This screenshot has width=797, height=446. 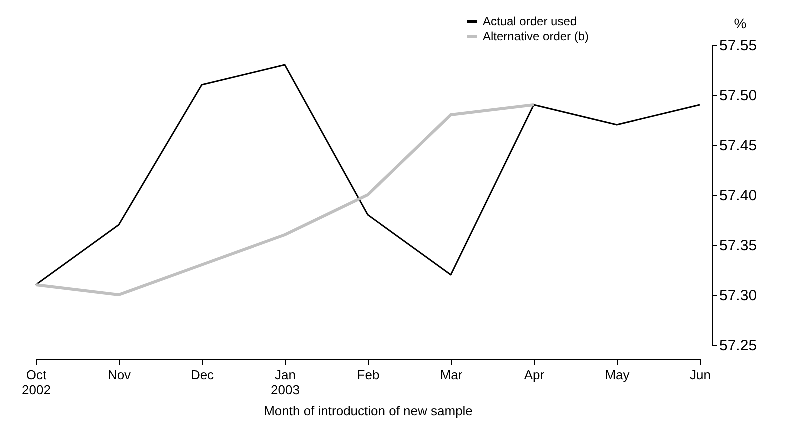 What do you see at coordinates (739, 146) in the screenshot?
I see `y-tick-label: 57.45` at bounding box center [739, 146].